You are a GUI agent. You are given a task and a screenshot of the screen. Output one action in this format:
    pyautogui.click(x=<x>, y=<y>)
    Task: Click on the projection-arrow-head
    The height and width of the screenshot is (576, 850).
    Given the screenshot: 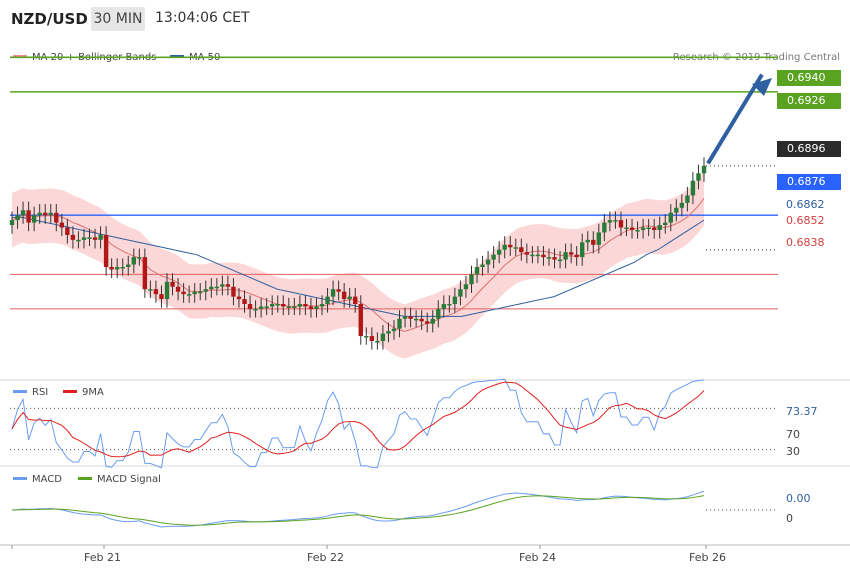 What is the action you would take?
    pyautogui.click(x=762, y=87)
    